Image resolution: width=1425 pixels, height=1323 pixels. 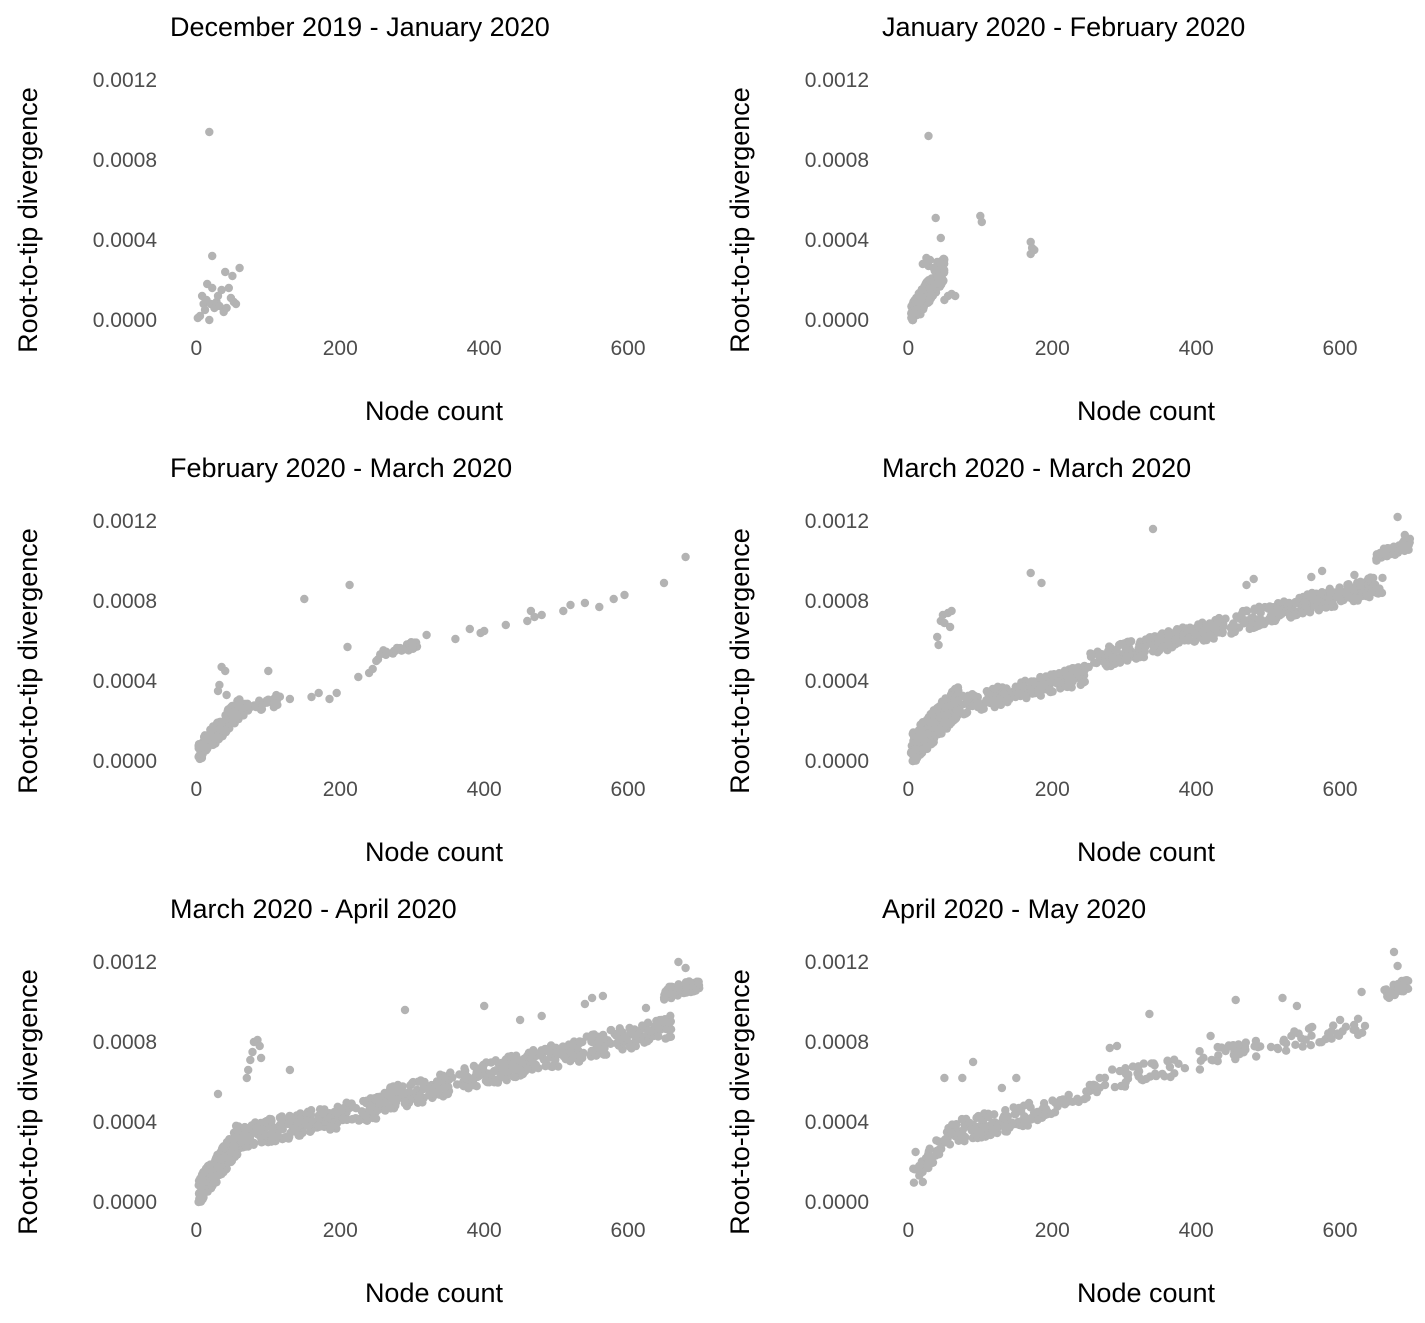 What do you see at coordinates (909, 348) in the screenshot?
I see `x-tick-label: 0` at bounding box center [909, 348].